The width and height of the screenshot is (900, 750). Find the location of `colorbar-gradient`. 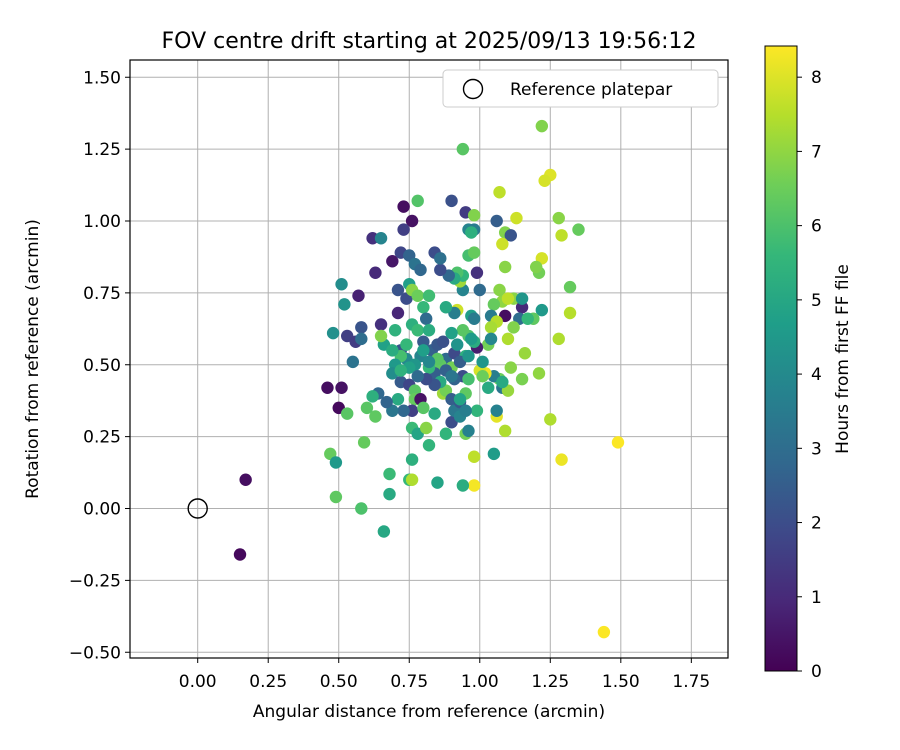

colorbar-gradient is located at coordinates (781, 358).